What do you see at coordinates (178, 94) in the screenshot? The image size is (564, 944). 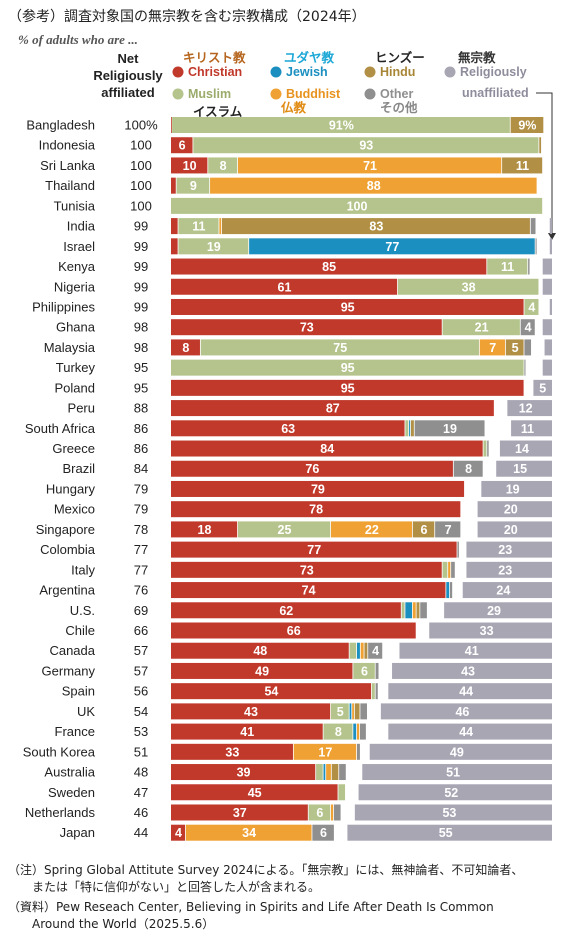 I see `legend-swatch-muslim` at bounding box center [178, 94].